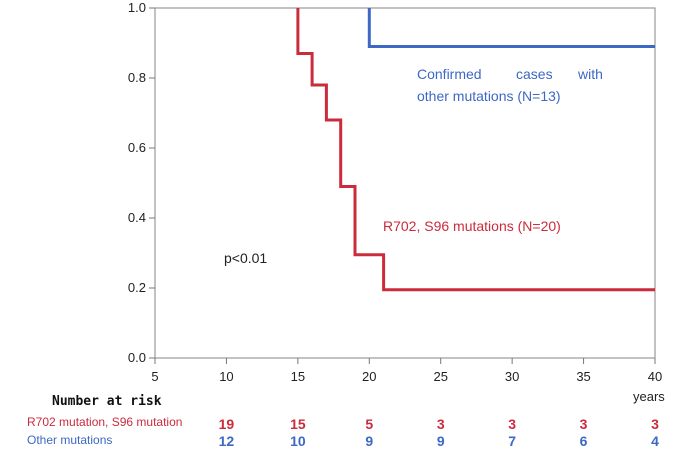 The width and height of the screenshot is (680, 460). What do you see at coordinates (489, 96) in the screenshot?
I see `blue-series-label-line-2: other mutations (N=13)` at bounding box center [489, 96].